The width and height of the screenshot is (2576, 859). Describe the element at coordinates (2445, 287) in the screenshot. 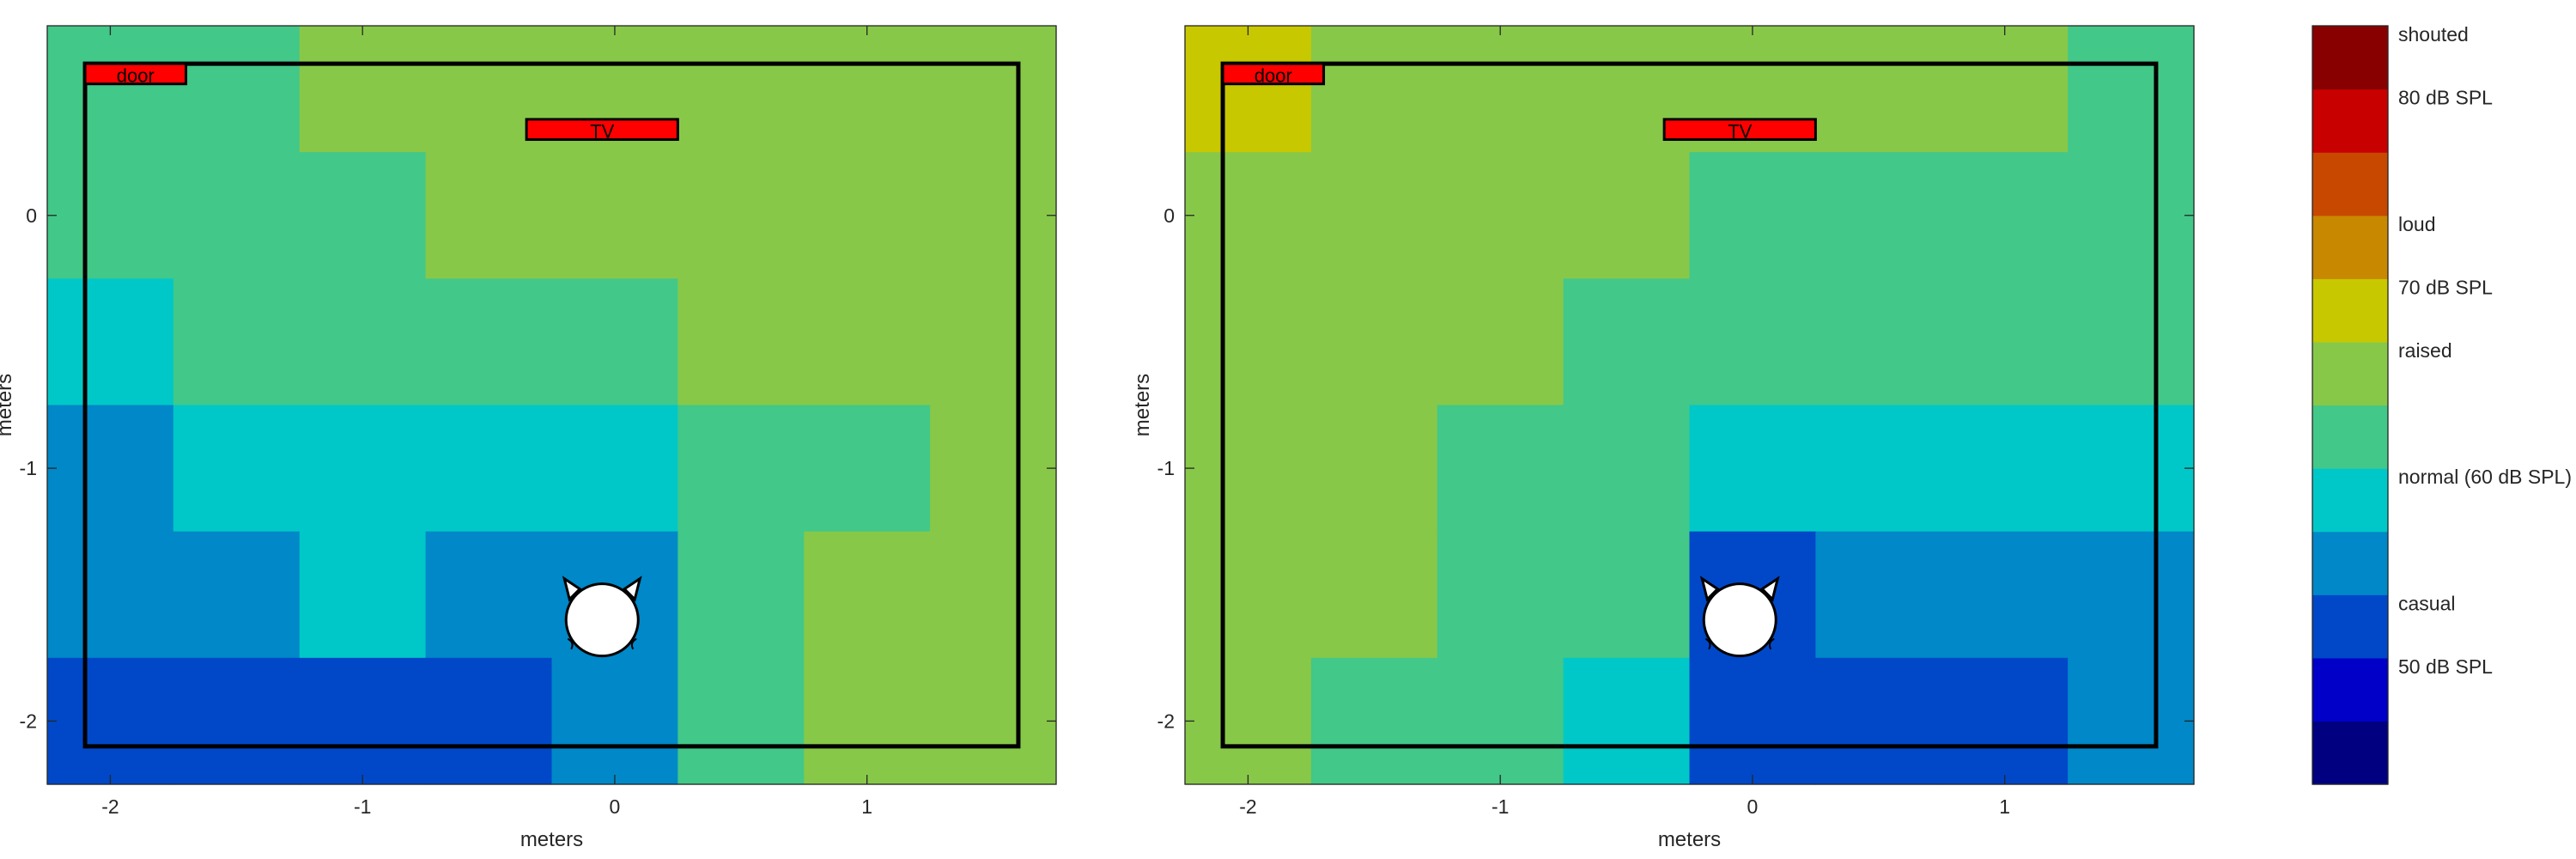

I see `colorbar-label: 70 dB SPL` at that location.